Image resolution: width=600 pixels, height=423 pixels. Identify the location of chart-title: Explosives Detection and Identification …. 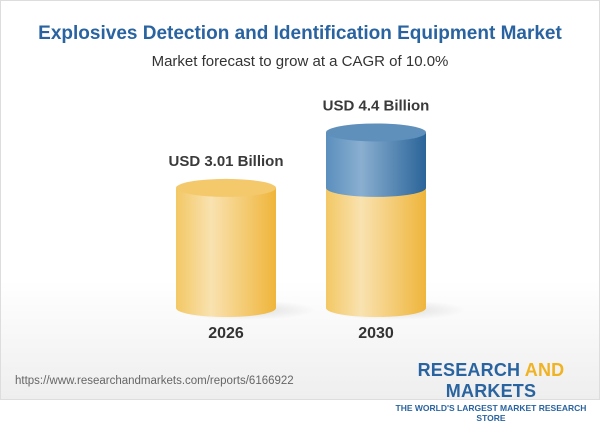
(300, 33).